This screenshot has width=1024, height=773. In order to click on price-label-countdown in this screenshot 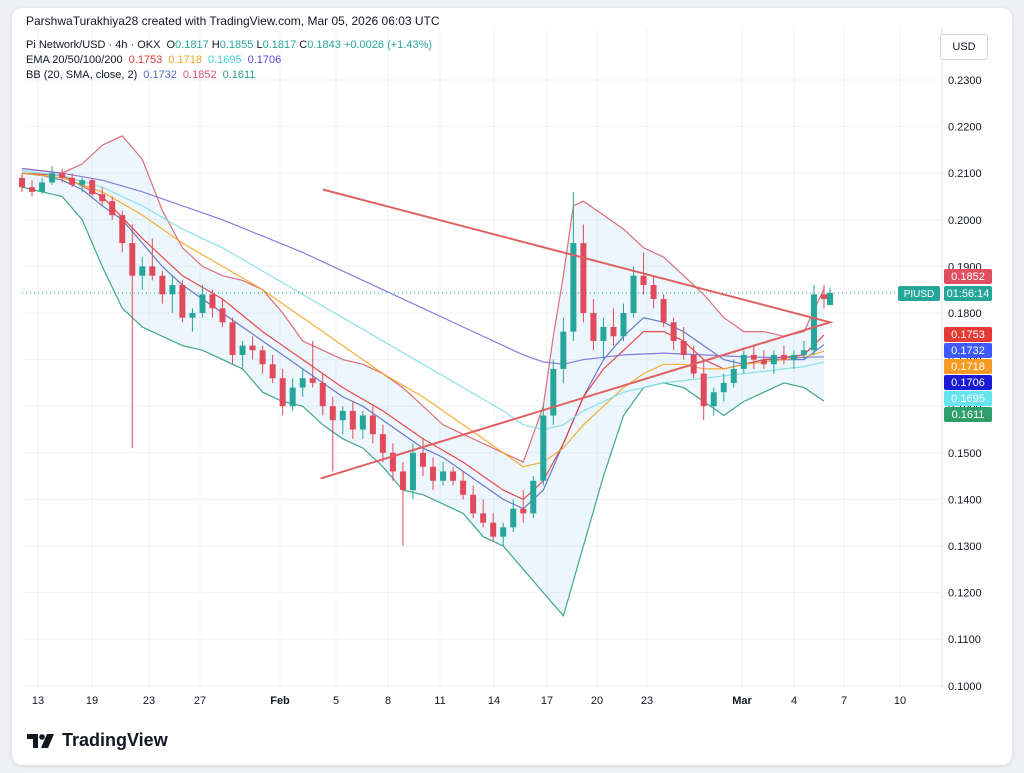, I will do `click(968, 293)`.